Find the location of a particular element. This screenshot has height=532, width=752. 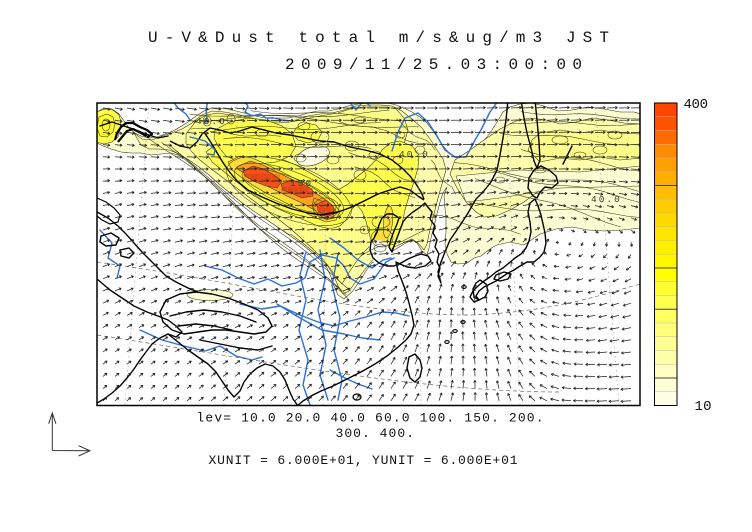

svg-text: 400 is located at coordinates (696, 105).